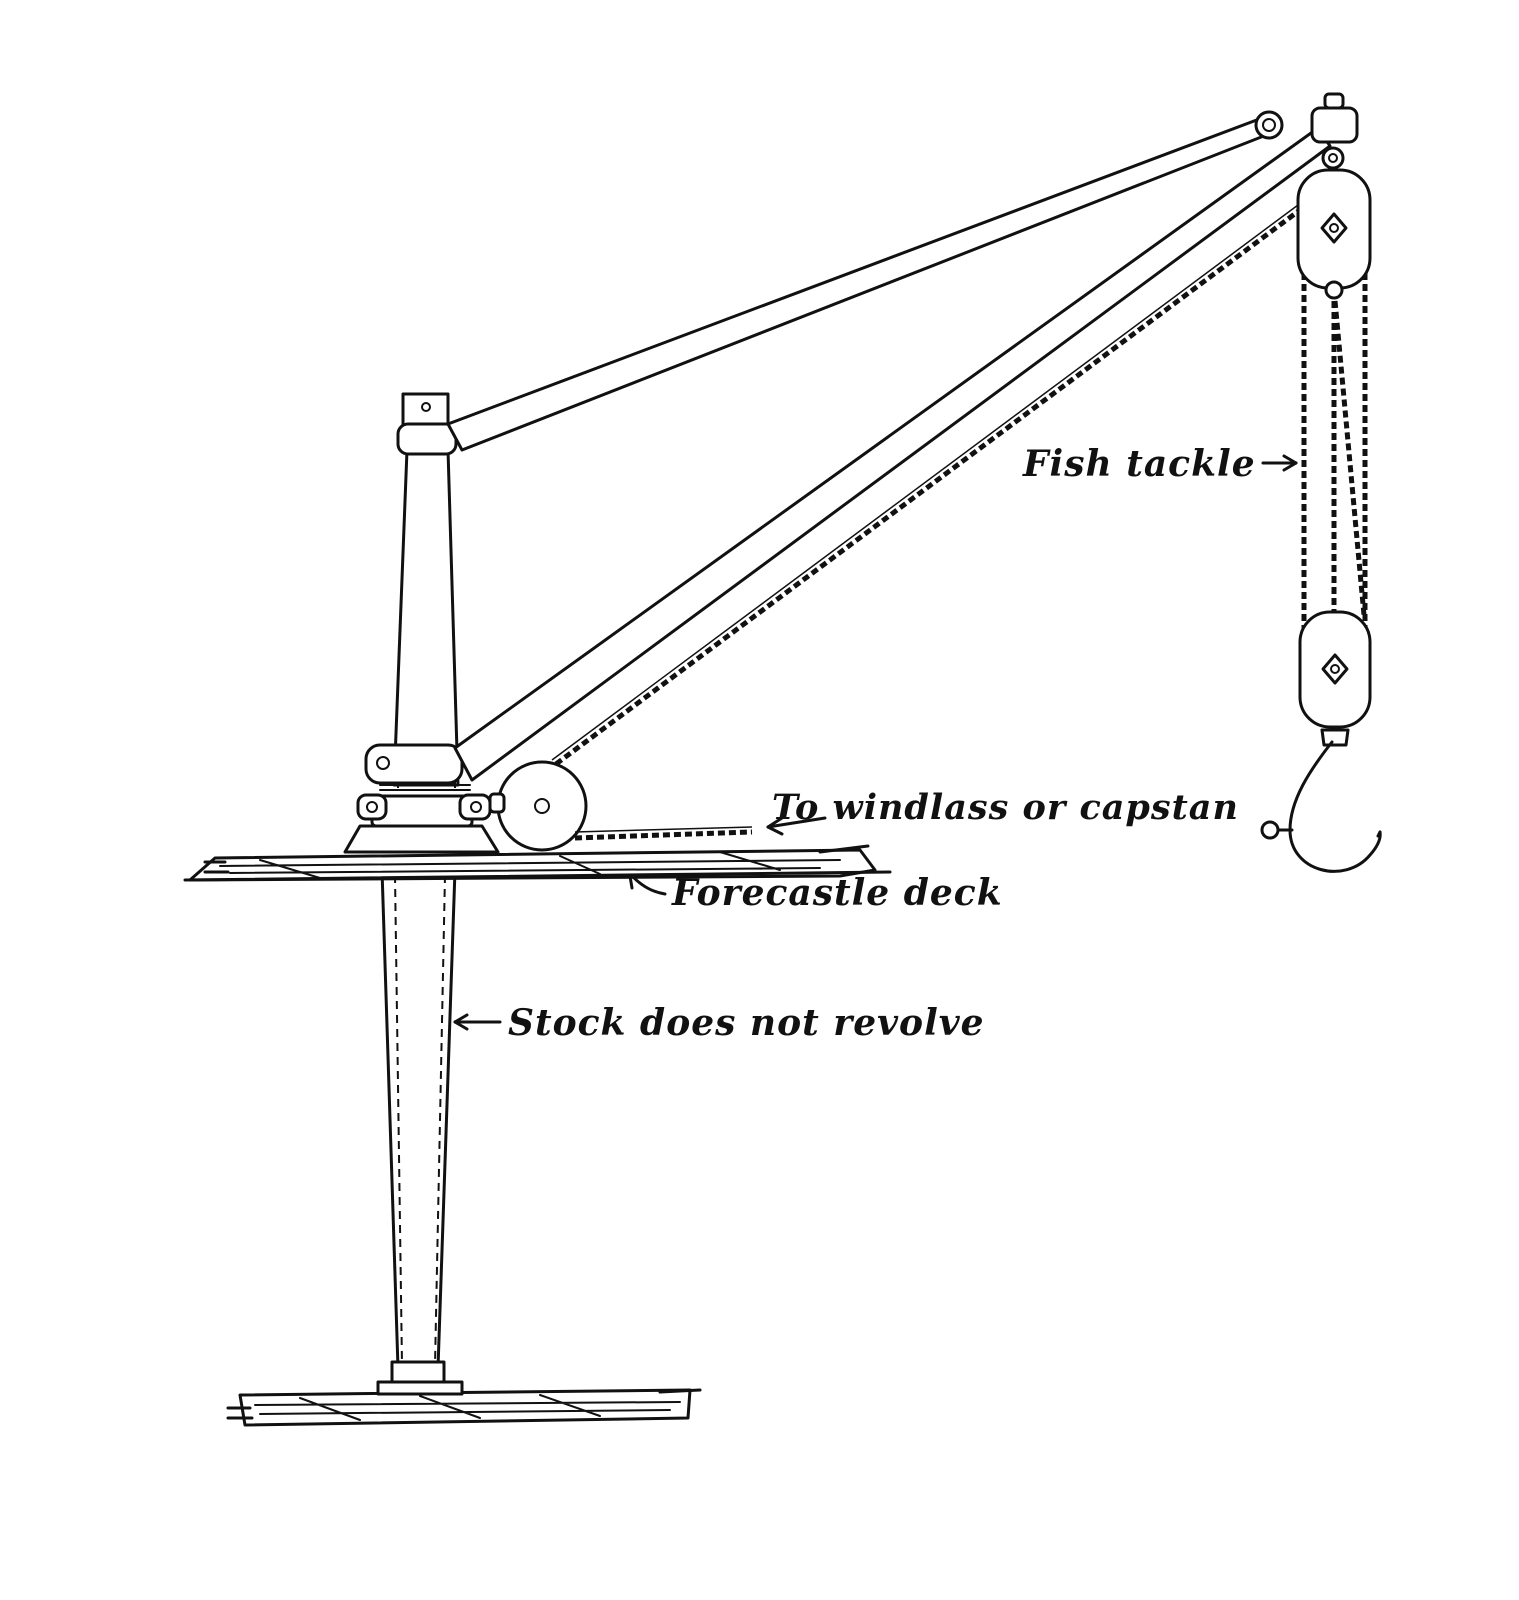 The height and width of the screenshot is (1600, 1519). Describe the element at coordinates (1005, 807) in the screenshot. I see `windlass-label: To windlass or capstan` at that location.